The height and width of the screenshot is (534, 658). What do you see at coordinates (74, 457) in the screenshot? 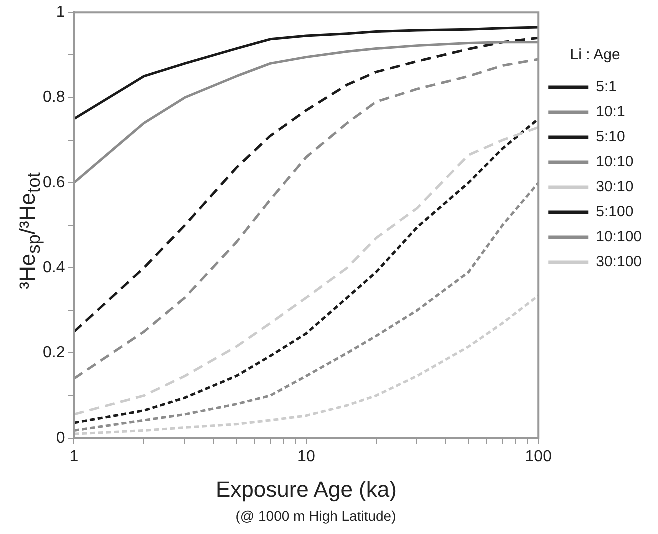
I see `x-tick-label: 1` at bounding box center [74, 457].